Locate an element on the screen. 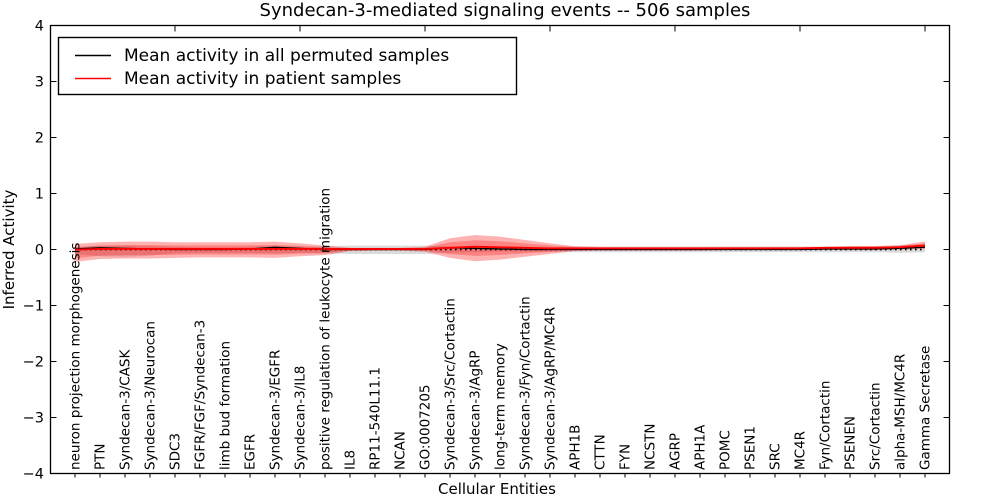 This screenshot has width=1000, height=500. y-tick-label: −3 is located at coordinates (33, 419).